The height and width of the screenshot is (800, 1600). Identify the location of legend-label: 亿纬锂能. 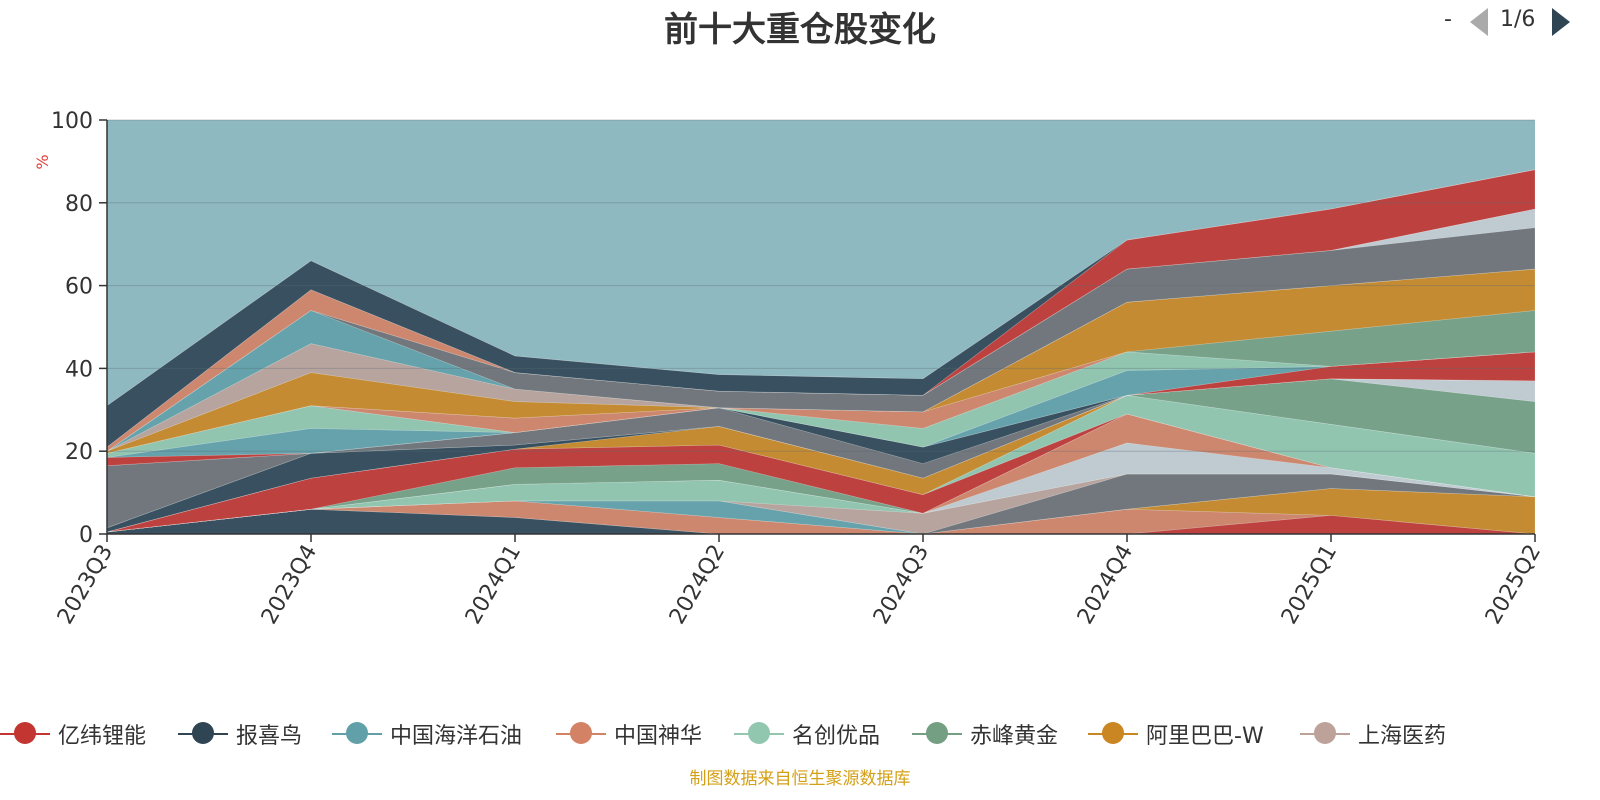
(102, 736).